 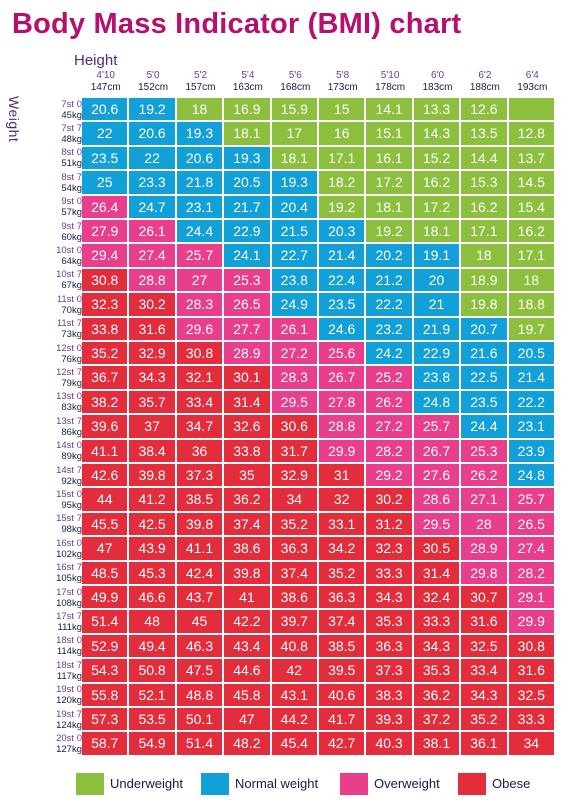 I want to click on row-header: 8st 7 54kg, so click(x=60, y=183).